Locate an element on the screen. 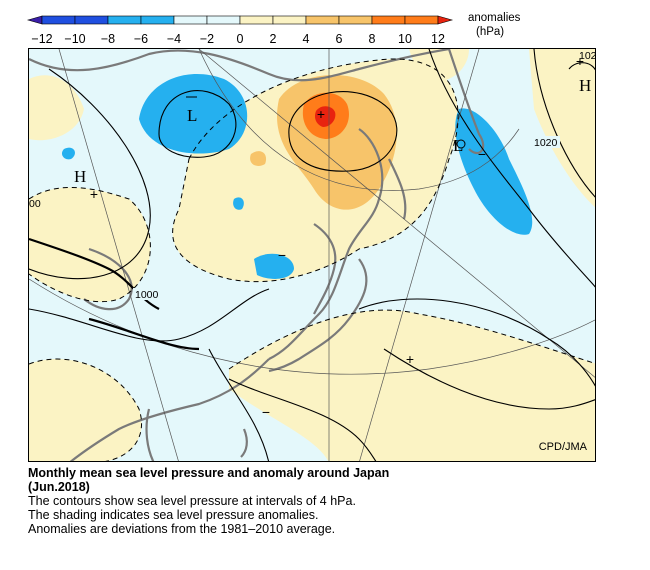 Image resolution: width=650 pixels, height=570 pixels. credit-label: CPD/JMA is located at coordinates (562, 447).